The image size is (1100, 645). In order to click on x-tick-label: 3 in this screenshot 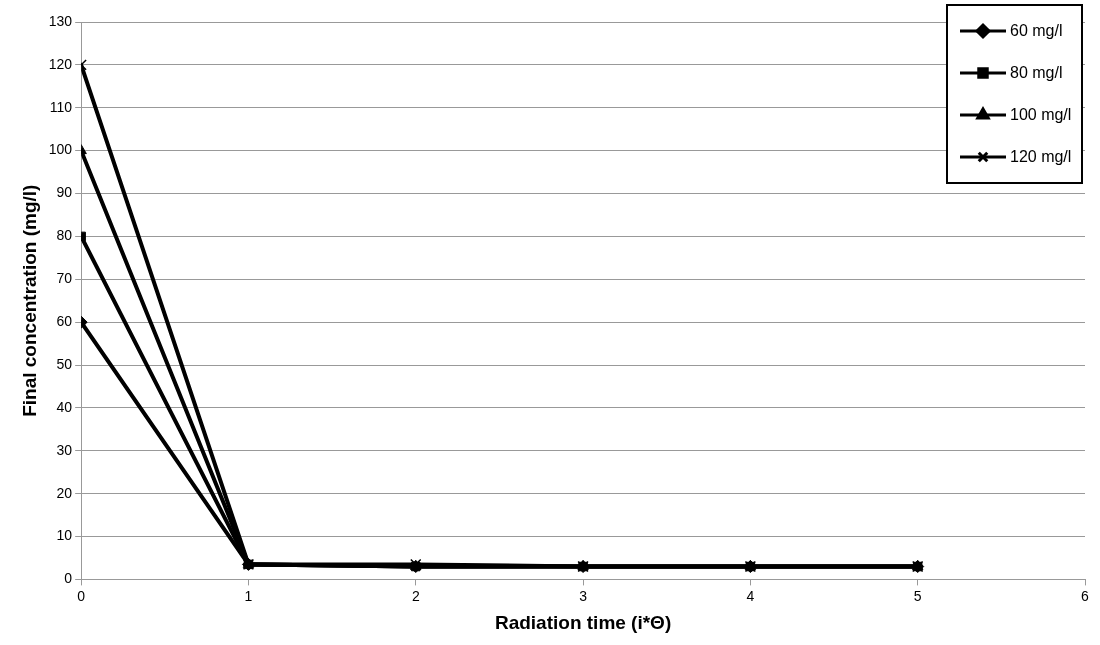, I will do `click(583, 595)`.